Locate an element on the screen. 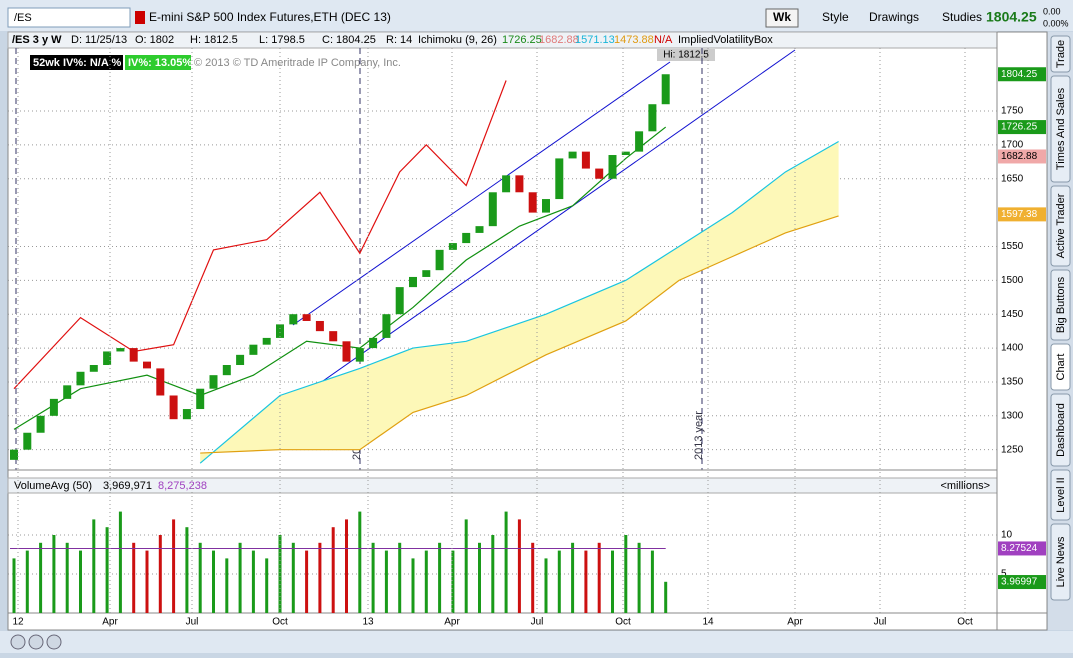 The width and height of the screenshot is (1073, 658). x-tick-label: Oct is located at coordinates (965, 622).